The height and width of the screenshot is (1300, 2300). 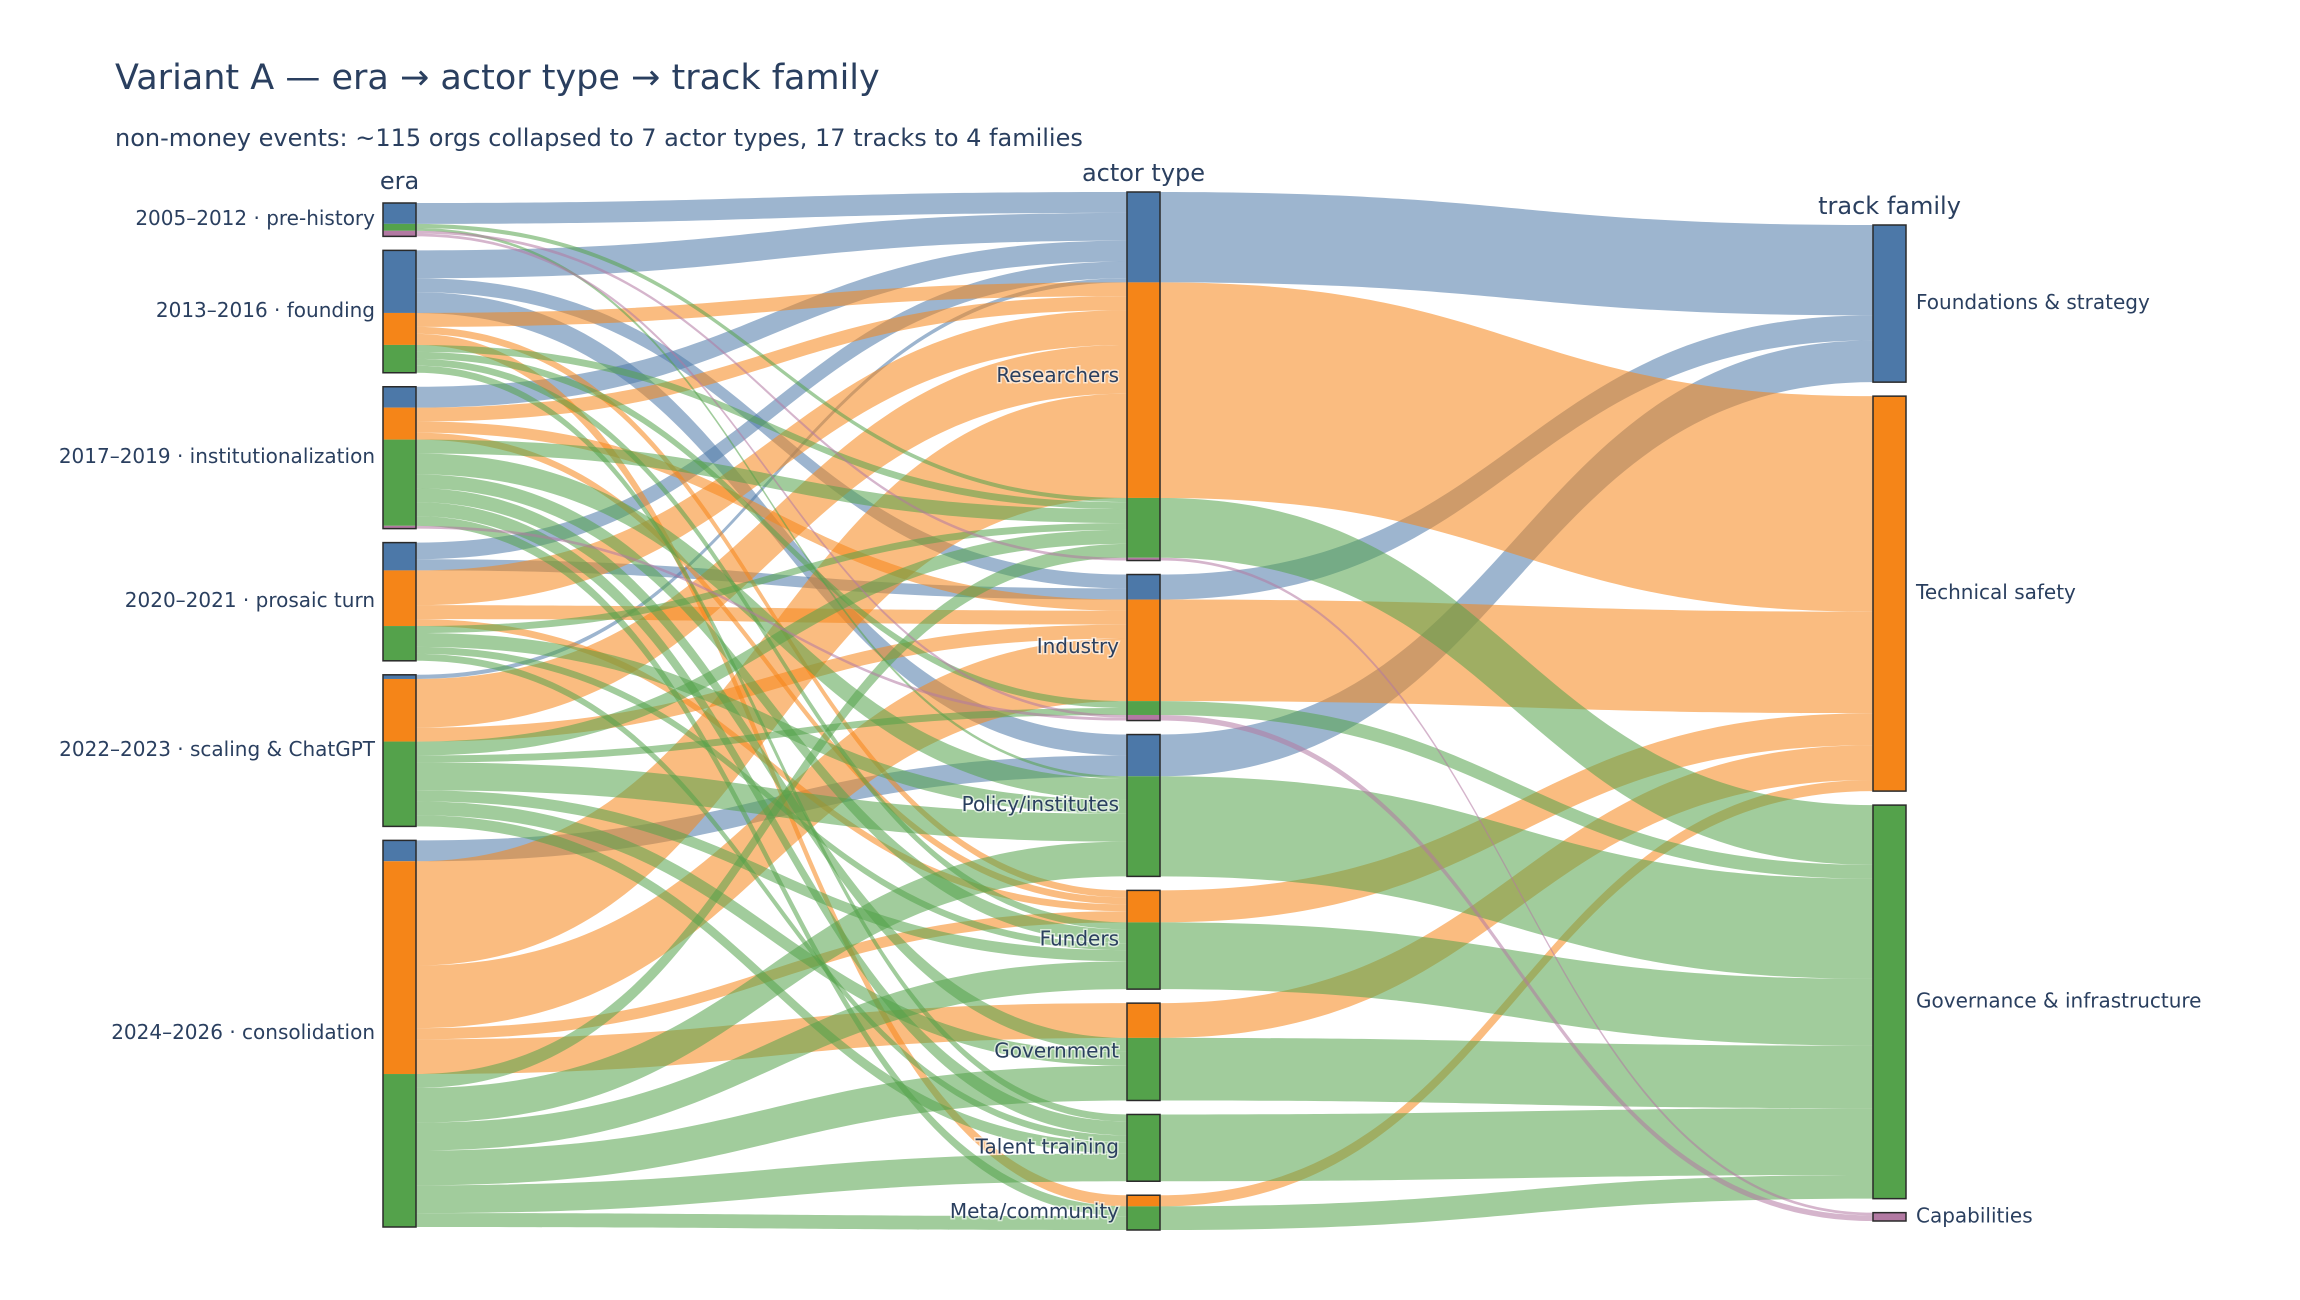 I want to click on link-e0-a0-c, so click(x=771, y=395).